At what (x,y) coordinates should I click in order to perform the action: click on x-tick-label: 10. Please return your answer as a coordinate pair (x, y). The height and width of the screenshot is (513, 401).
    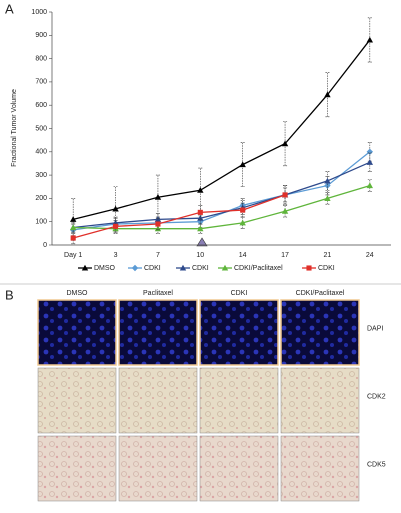
    Looking at the image, I should click on (200, 255).